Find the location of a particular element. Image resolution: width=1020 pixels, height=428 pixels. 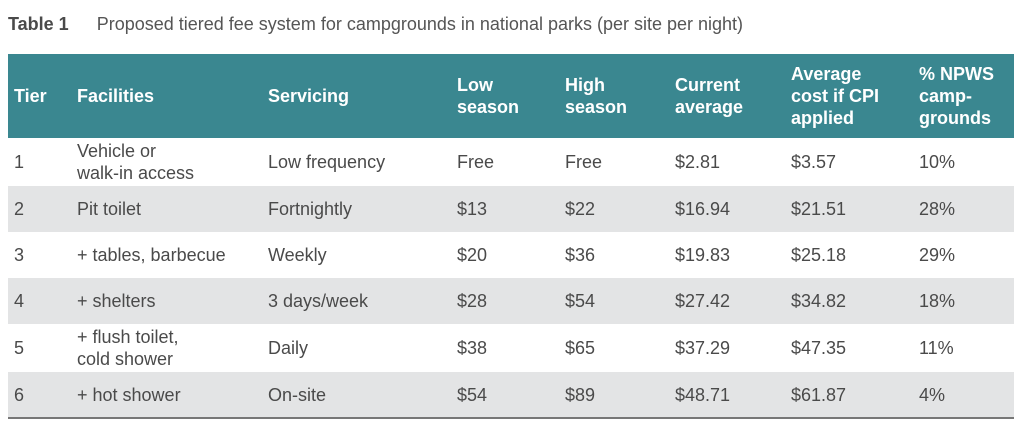

cell-tier: 2 is located at coordinates (19, 209).